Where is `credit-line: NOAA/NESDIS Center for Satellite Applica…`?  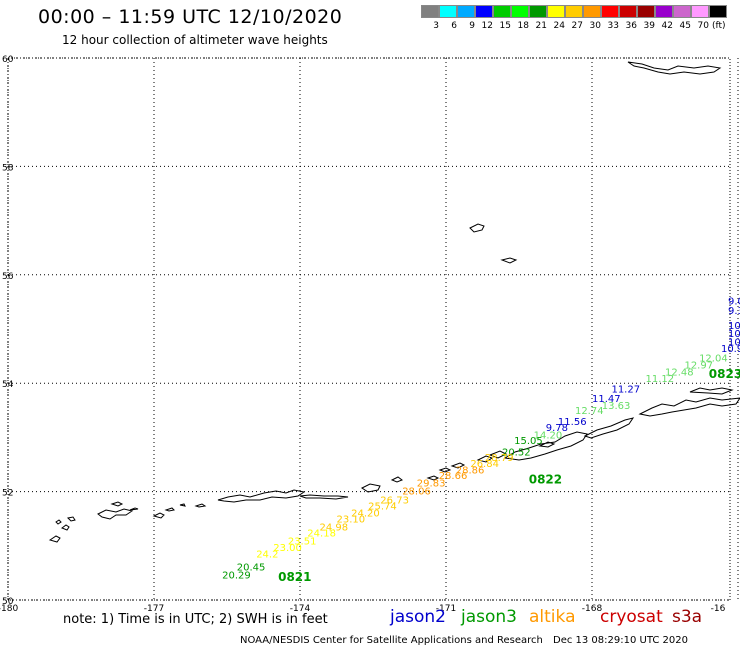
credit-line: NOAA/NESDIS Center for Satellite Applica… is located at coordinates (391, 640).